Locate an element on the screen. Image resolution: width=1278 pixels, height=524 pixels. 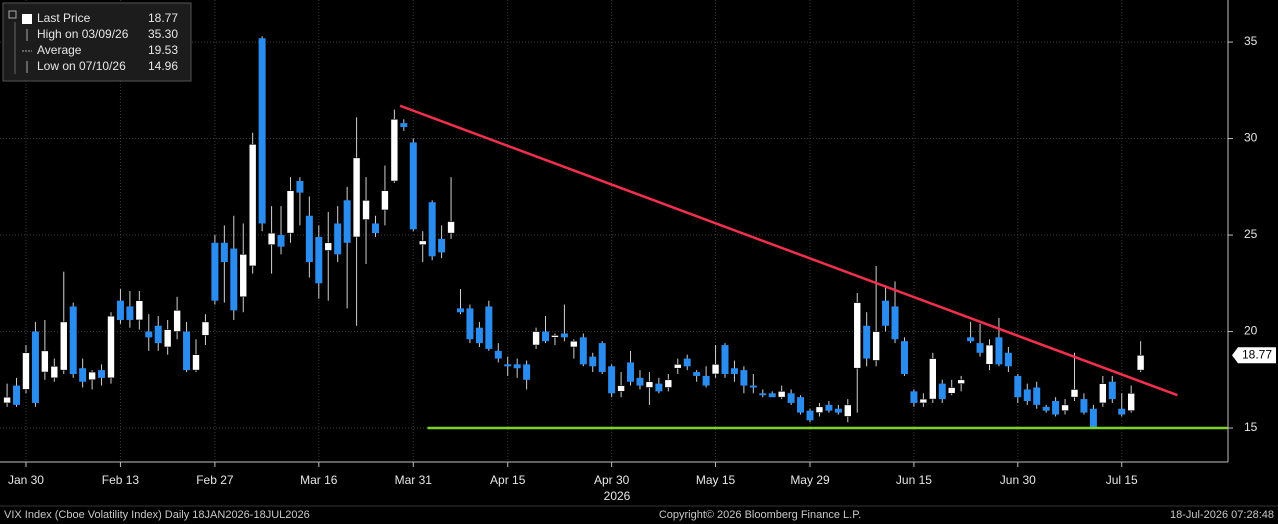
y-tick-label: 30 is located at coordinates (1251, 138).